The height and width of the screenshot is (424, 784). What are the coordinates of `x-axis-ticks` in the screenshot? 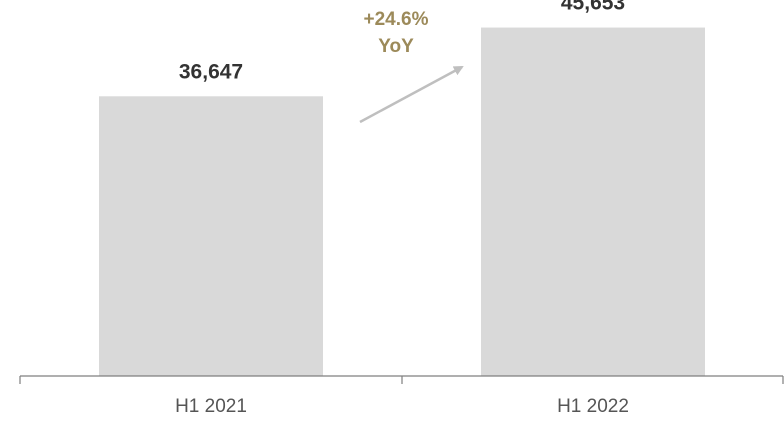 It's located at (401, 380).